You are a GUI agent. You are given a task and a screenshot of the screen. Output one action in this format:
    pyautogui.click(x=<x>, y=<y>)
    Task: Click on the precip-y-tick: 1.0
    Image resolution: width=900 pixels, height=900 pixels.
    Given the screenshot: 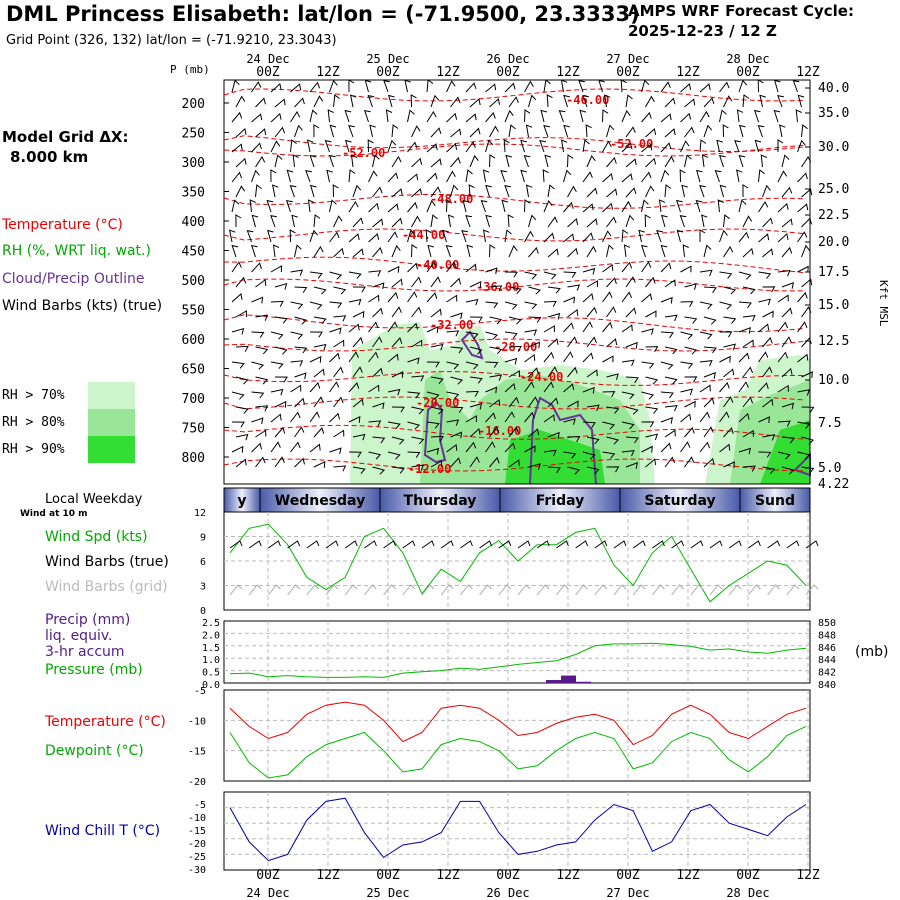 What is the action you would take?
    pyautogui.click(x=211, y=660)
    